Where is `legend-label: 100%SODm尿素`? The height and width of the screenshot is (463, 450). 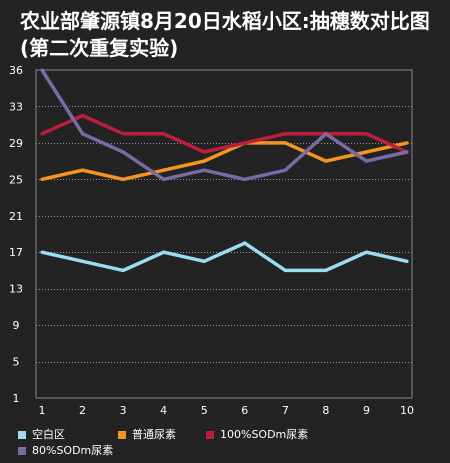
legend-label: 100%SODm尿素 is located at coordinates (264, 434).